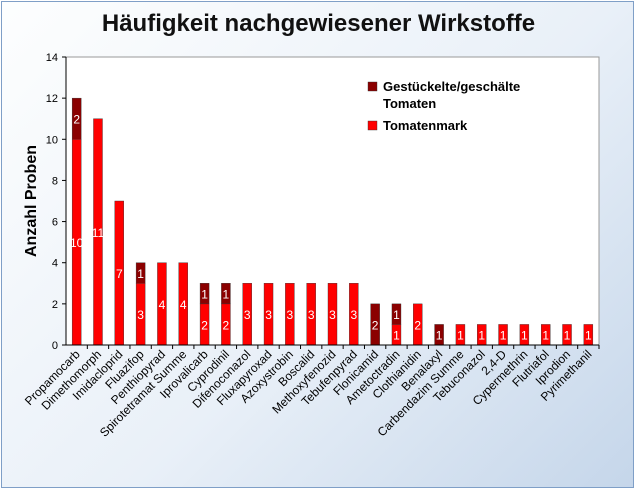 The width and height of the screenshot is (637, 491). Describe the element at coordinates (55, 346) in the screenshot. I see `y-tick-label: 0` at that location.